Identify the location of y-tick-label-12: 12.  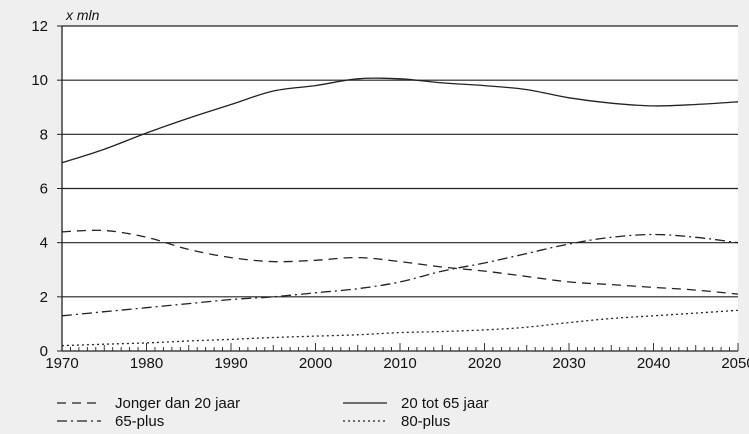
(39, 26).